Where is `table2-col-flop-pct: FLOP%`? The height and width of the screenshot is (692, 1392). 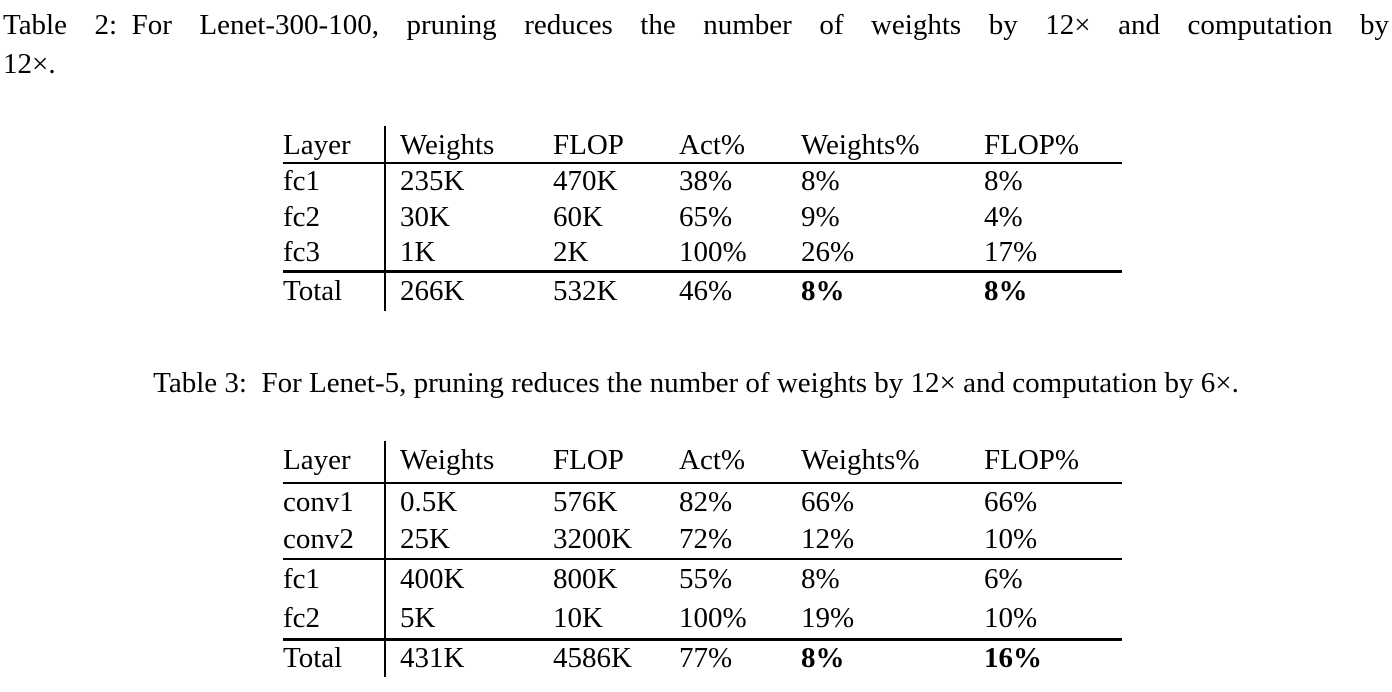 table2-col-flop-pct: FLOP% is located at coordinates (1053, 145).